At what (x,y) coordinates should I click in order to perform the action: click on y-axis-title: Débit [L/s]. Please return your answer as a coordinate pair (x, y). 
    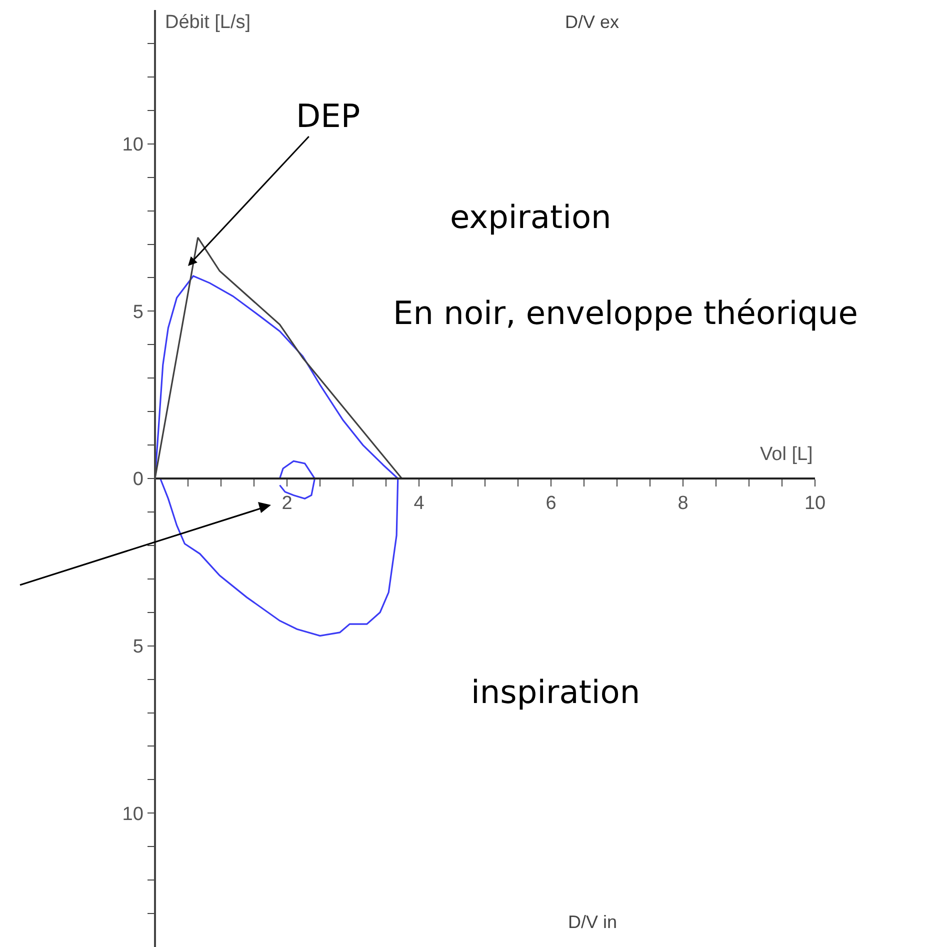
    Looking at the image, I should click on (208, 22).